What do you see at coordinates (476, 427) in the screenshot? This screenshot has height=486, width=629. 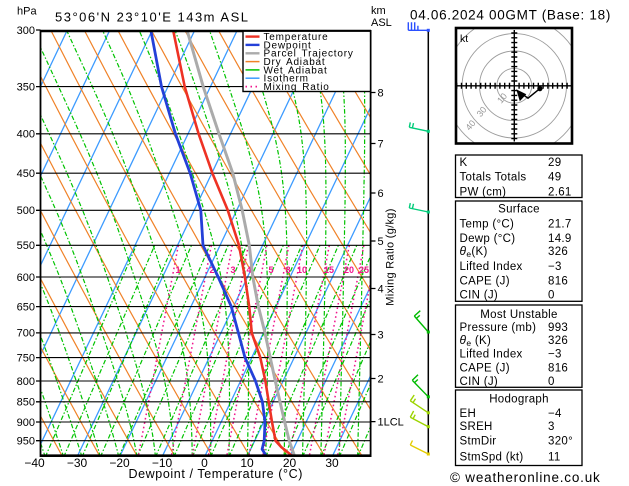 I see `svg-text: SREH` at bounding box center [476, 427].